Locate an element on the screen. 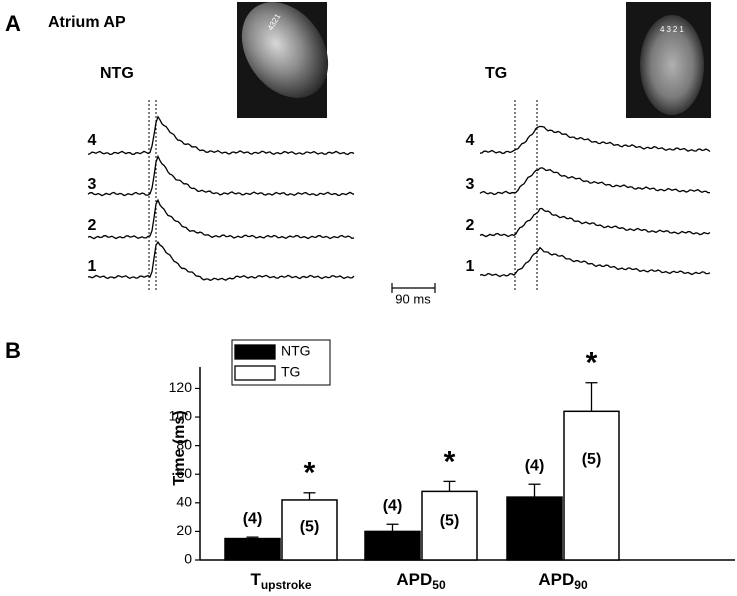  x-tick-label: APD50 is located at coordinates (421, 581).